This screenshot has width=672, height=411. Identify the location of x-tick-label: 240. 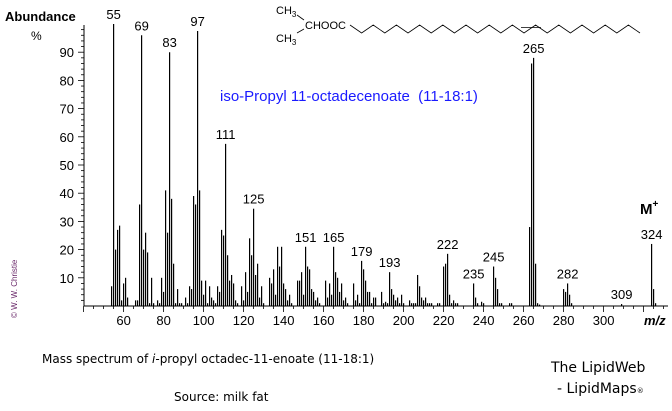
(484, 320).